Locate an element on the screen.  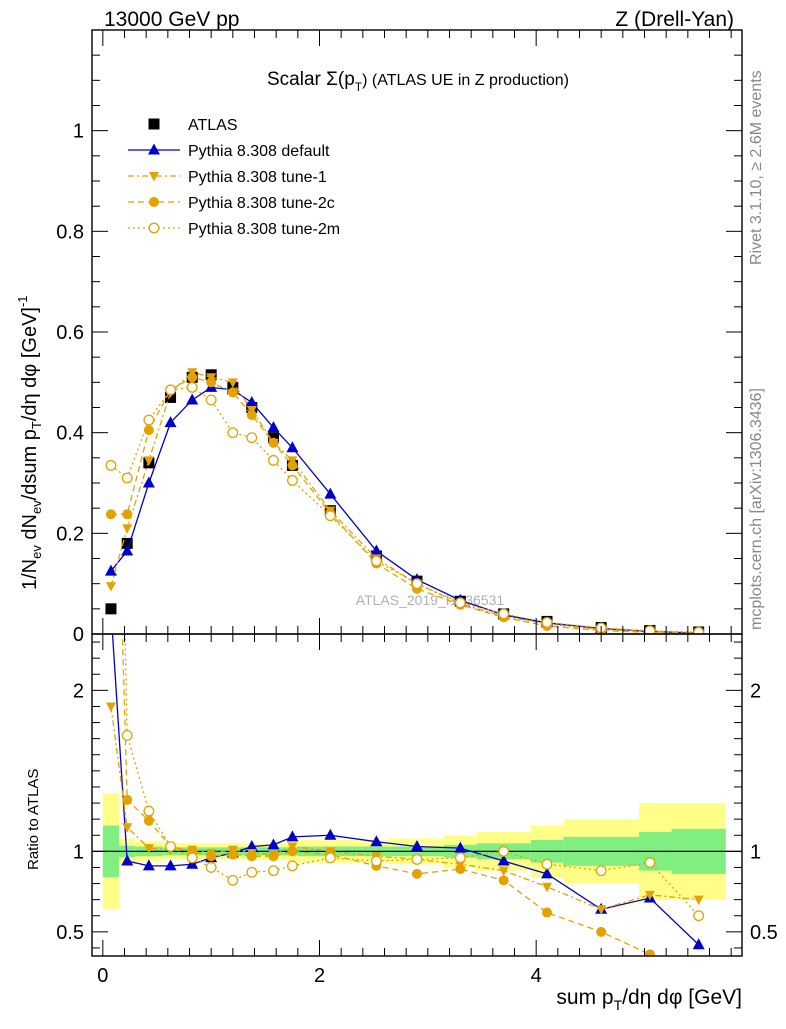
legend-item-pythia-8-308-default: Pythia 8.308 default is located at coordinates (229, 151).